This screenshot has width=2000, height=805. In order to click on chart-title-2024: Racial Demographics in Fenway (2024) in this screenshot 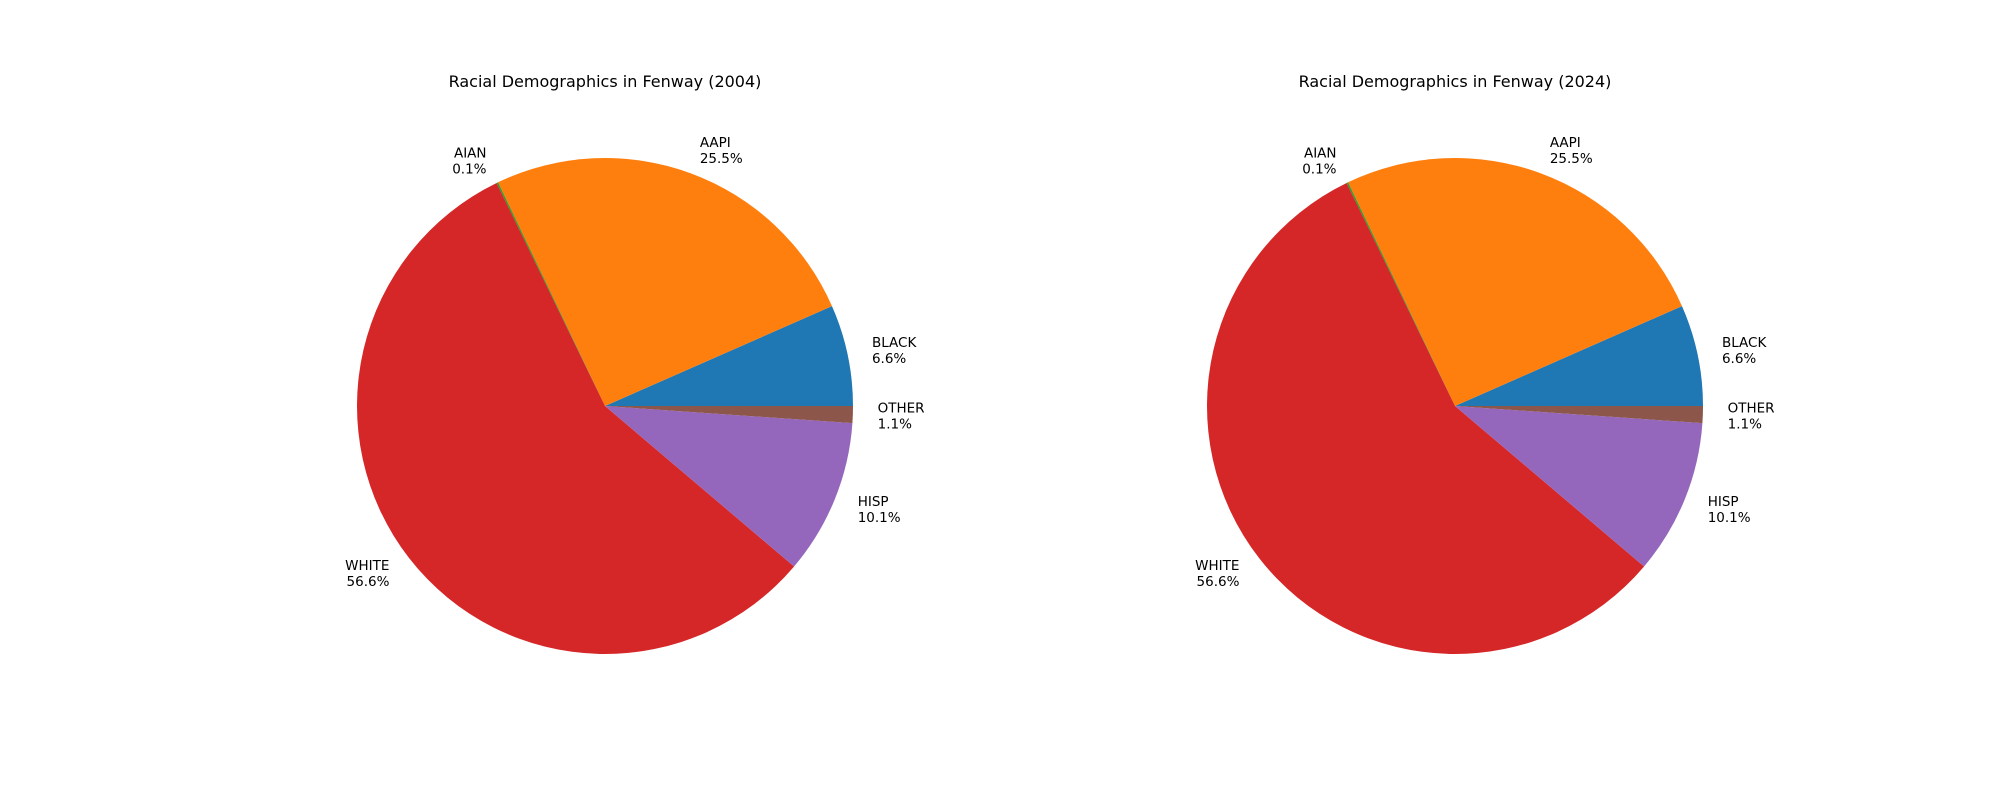, I will do `click(1455, 81)`.